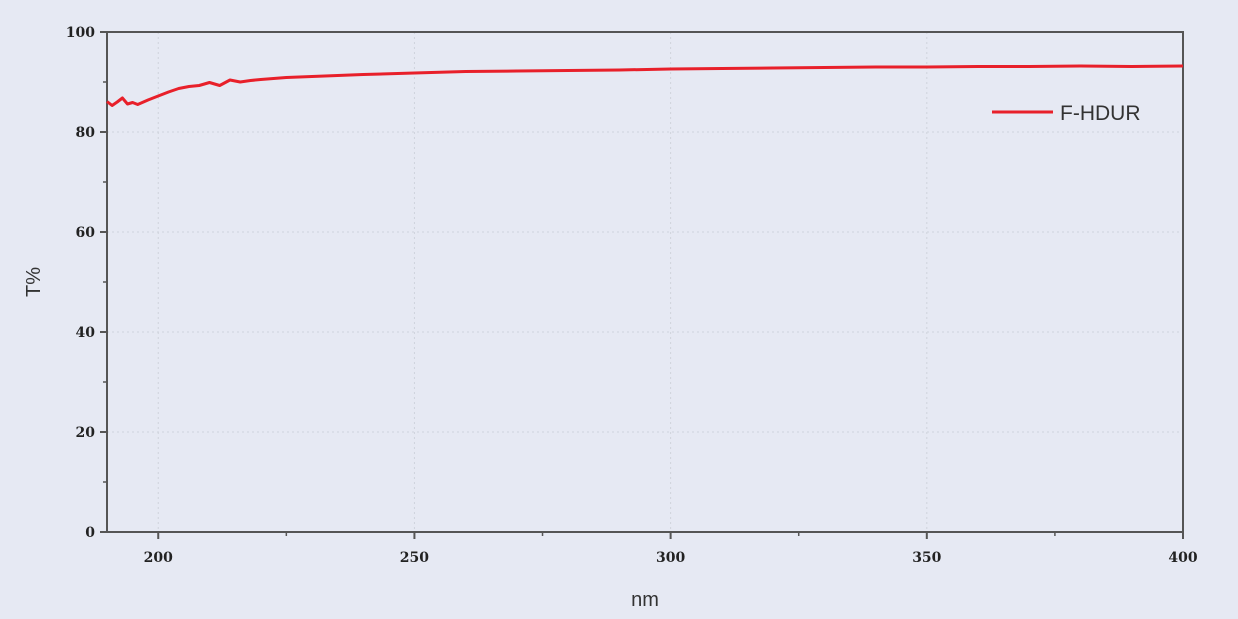 This screenshot has height=619, width=1238. Describe the element at coordinates (34, 282) in the screenshot. I see `y-axis-label: T%` at that location.